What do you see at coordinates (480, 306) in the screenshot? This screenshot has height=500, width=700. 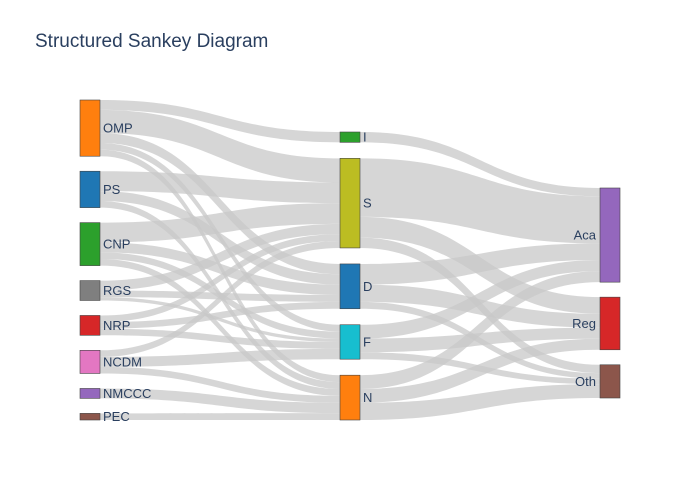 I see `link-d-to-reg` at bounding box center [480, 306].